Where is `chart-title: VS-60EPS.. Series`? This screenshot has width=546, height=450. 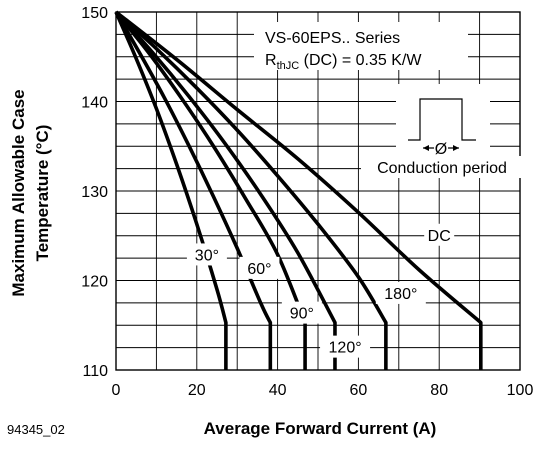
chart-title: VS-60EPS.. Series is located at coordinates (332, 38).